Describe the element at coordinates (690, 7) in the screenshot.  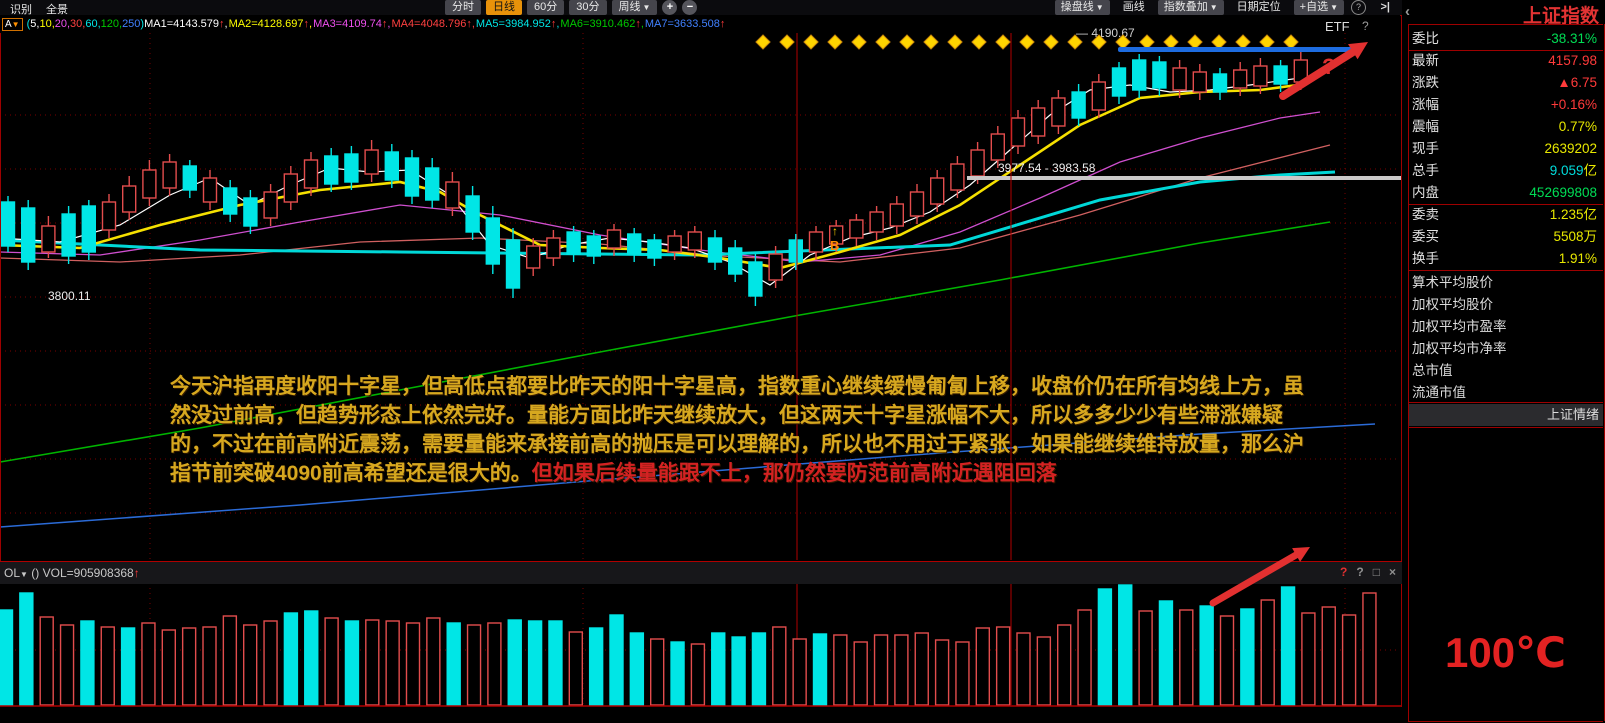
I see `zoom-out-button: −` at that location.